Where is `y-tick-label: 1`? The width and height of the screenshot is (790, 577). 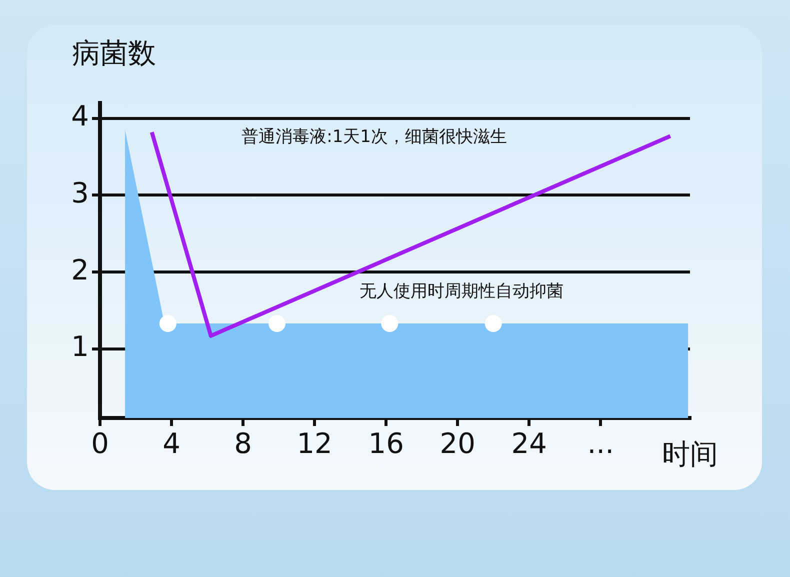
y-tick-label: 1 is located at coordinates (80, 347).